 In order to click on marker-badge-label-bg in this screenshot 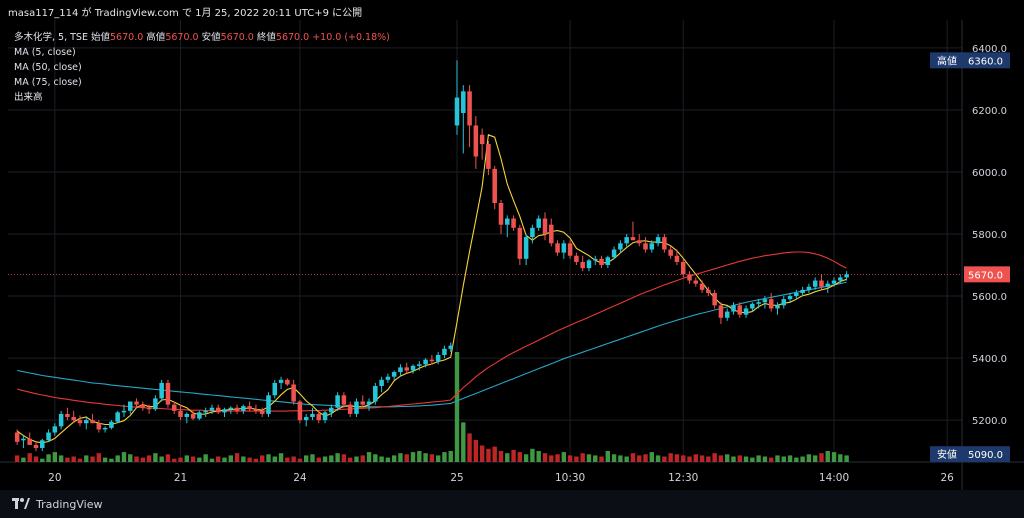, I will do `click(947, 60)`.